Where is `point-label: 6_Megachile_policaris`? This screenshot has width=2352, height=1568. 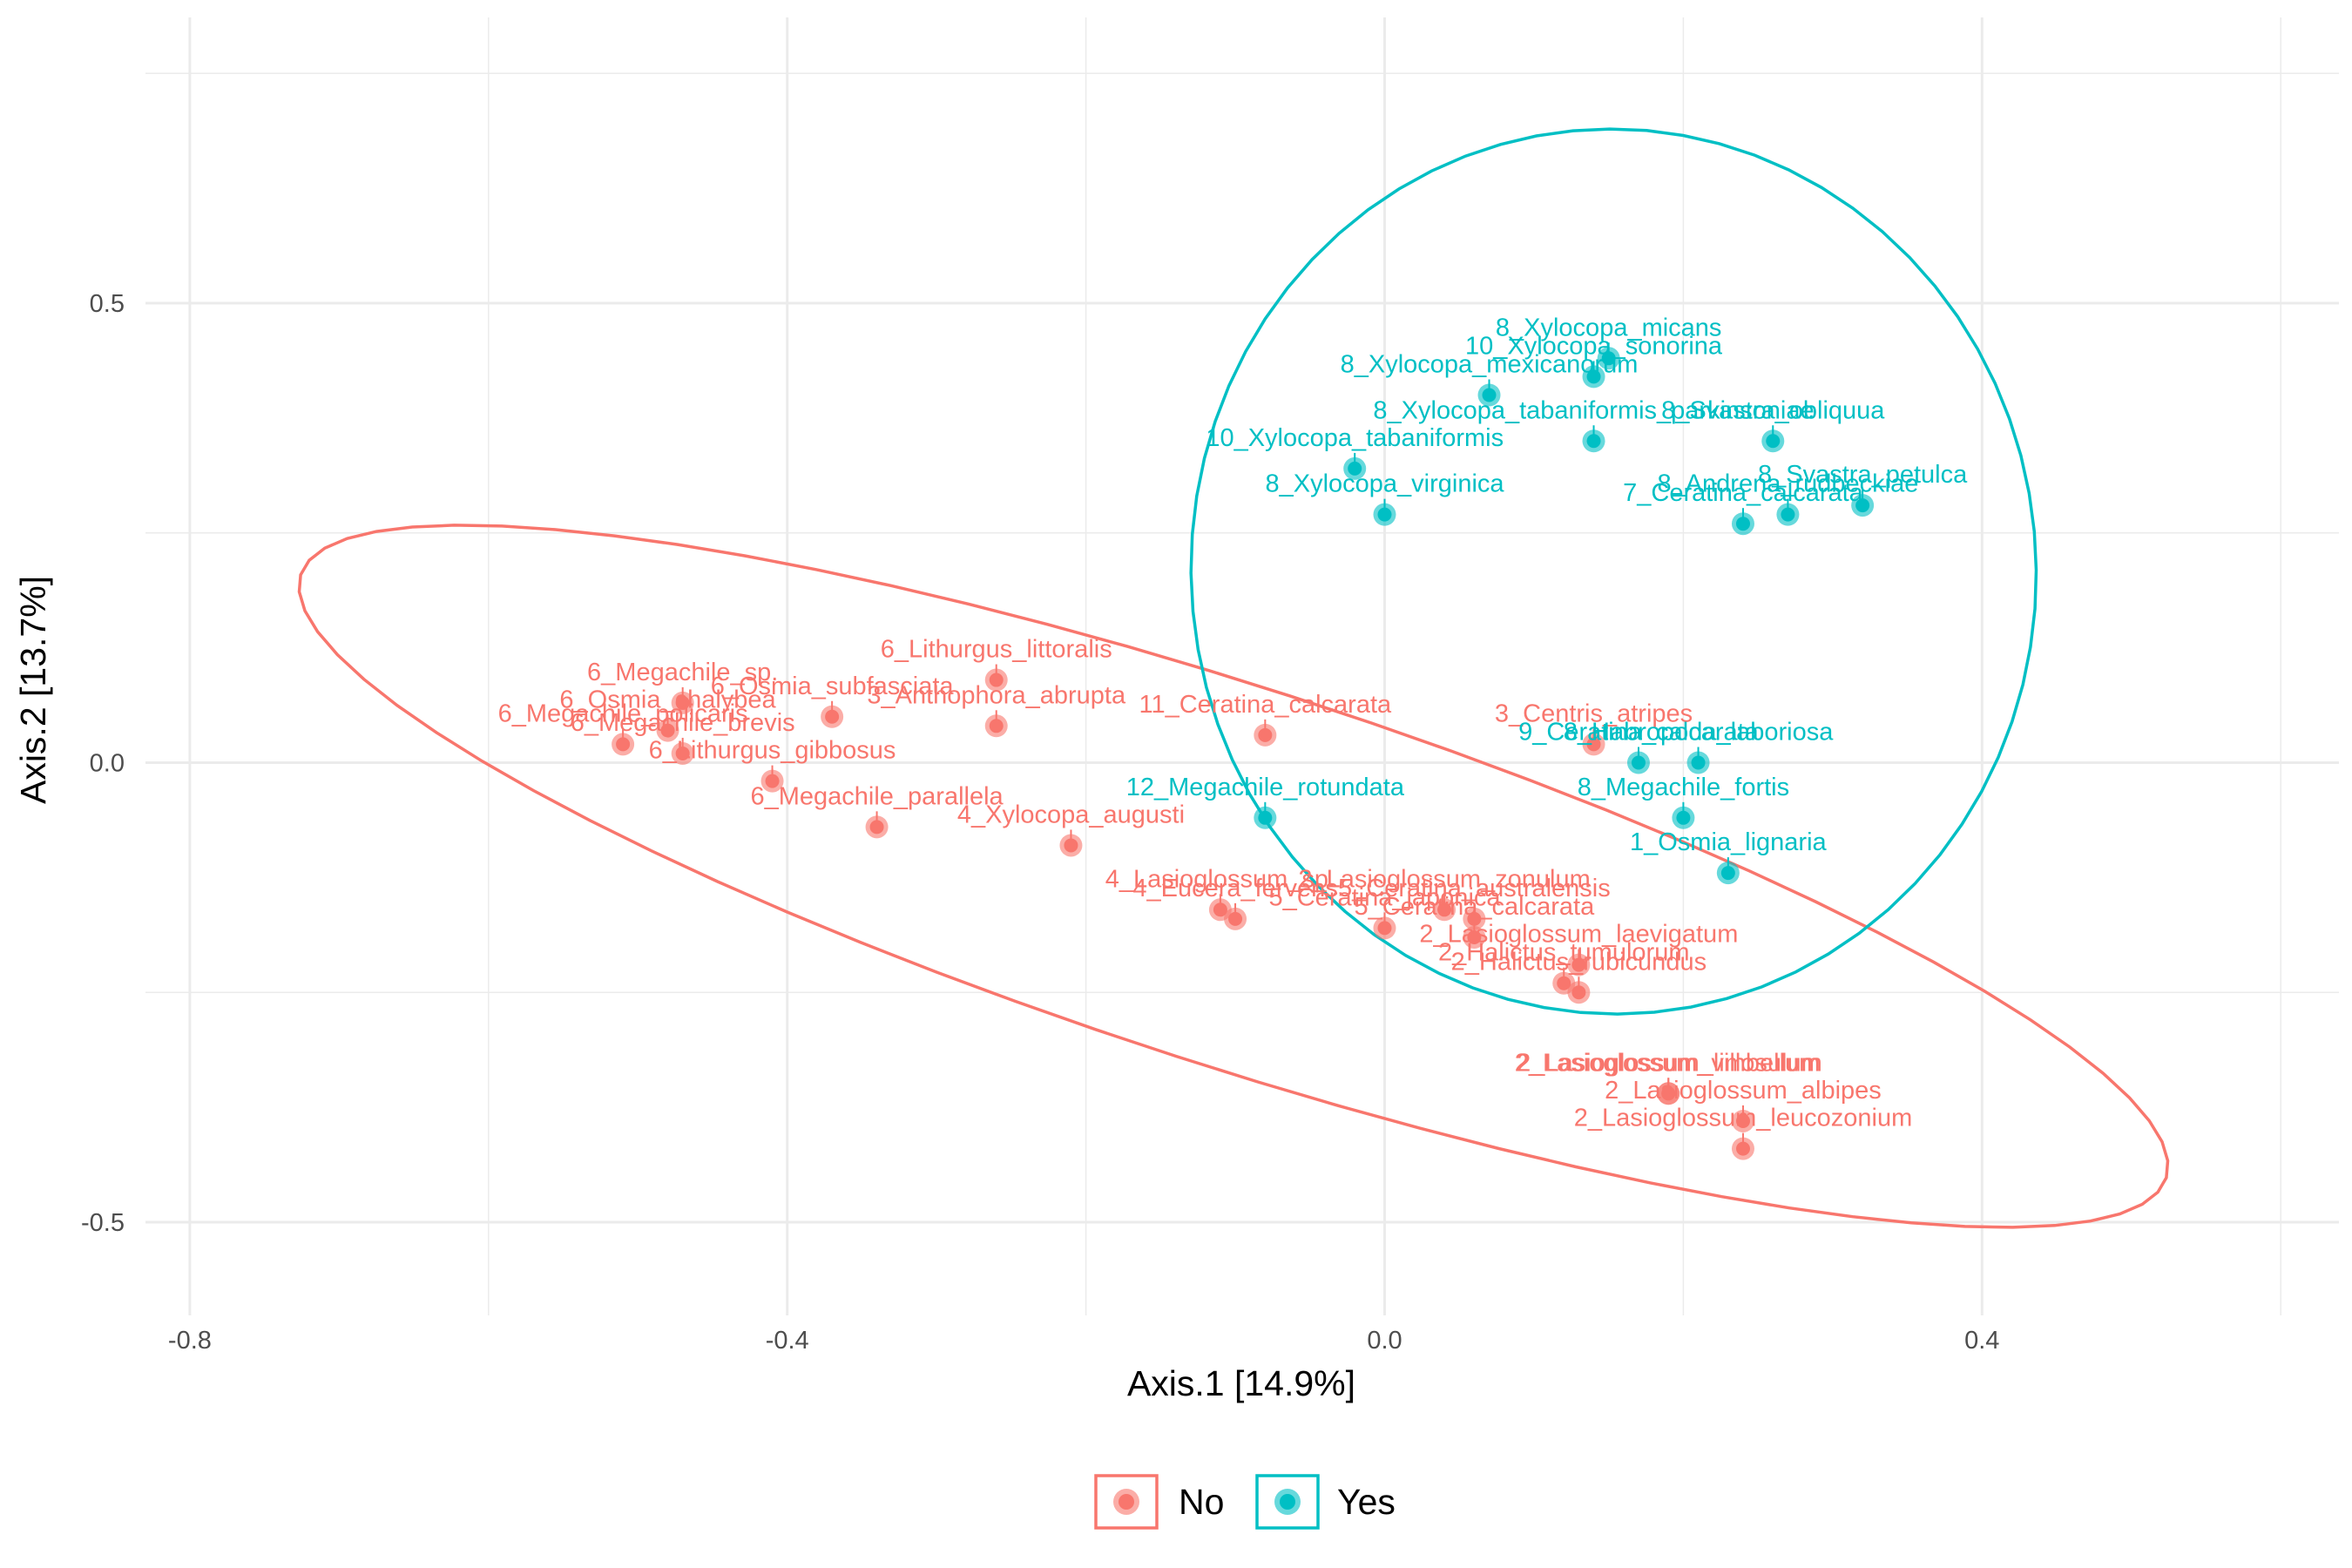
point-label: 6_Megachile_policaris is located at coordinates (623, 713).